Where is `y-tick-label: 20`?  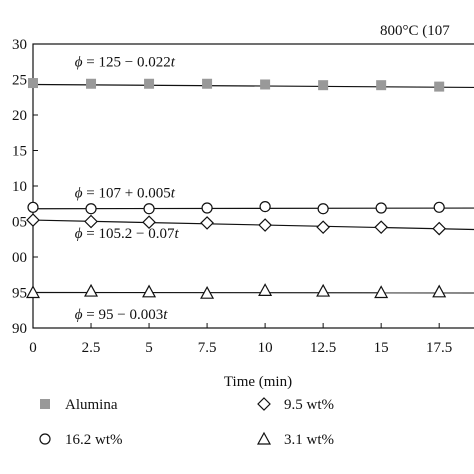
y-tick-label: 20 is located at coordinates (19, 116).